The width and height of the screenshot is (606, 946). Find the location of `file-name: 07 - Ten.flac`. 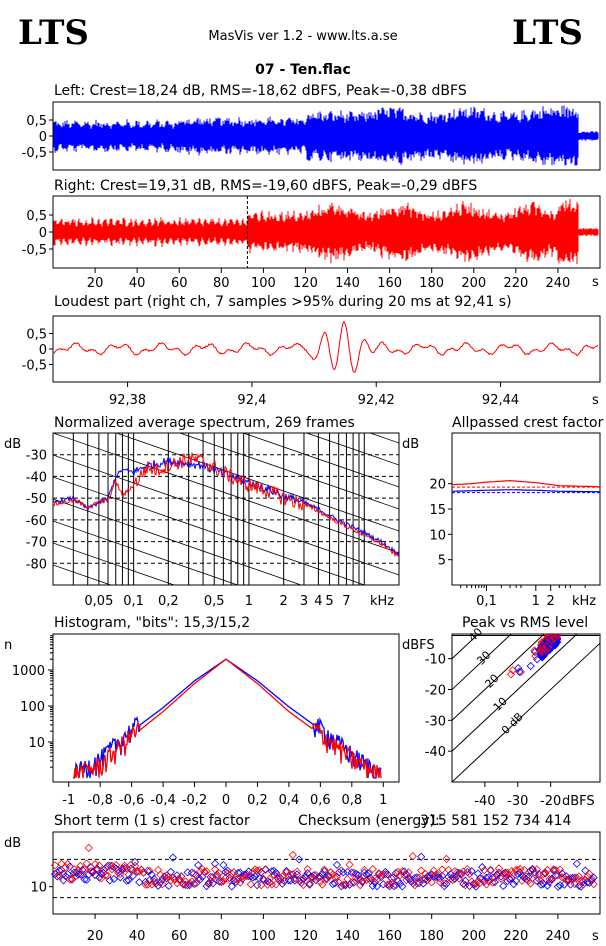

file-name: 07 - Ten.flac is located at coordinates (303, 70).